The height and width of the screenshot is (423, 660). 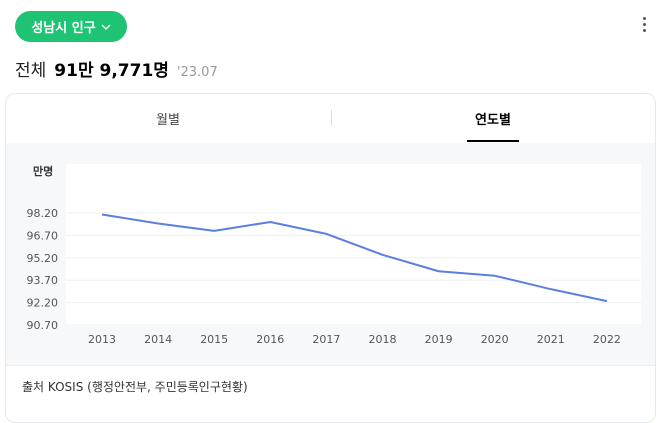 What do you see at coordinates (43, 280) in the screenshot?
I see `y-tick-label: 93.70` at bounding box center [43, 280].